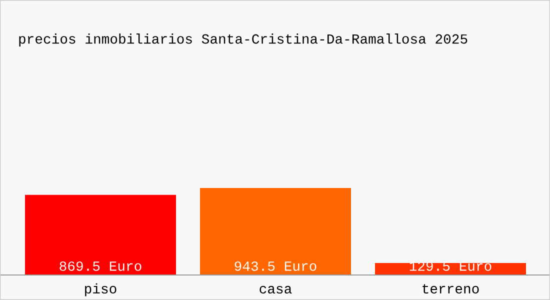  I want to click on chart-title: precios inmobiliarios Santa-Cristina-Da-Ramallosa 2025, so click(243, 40).